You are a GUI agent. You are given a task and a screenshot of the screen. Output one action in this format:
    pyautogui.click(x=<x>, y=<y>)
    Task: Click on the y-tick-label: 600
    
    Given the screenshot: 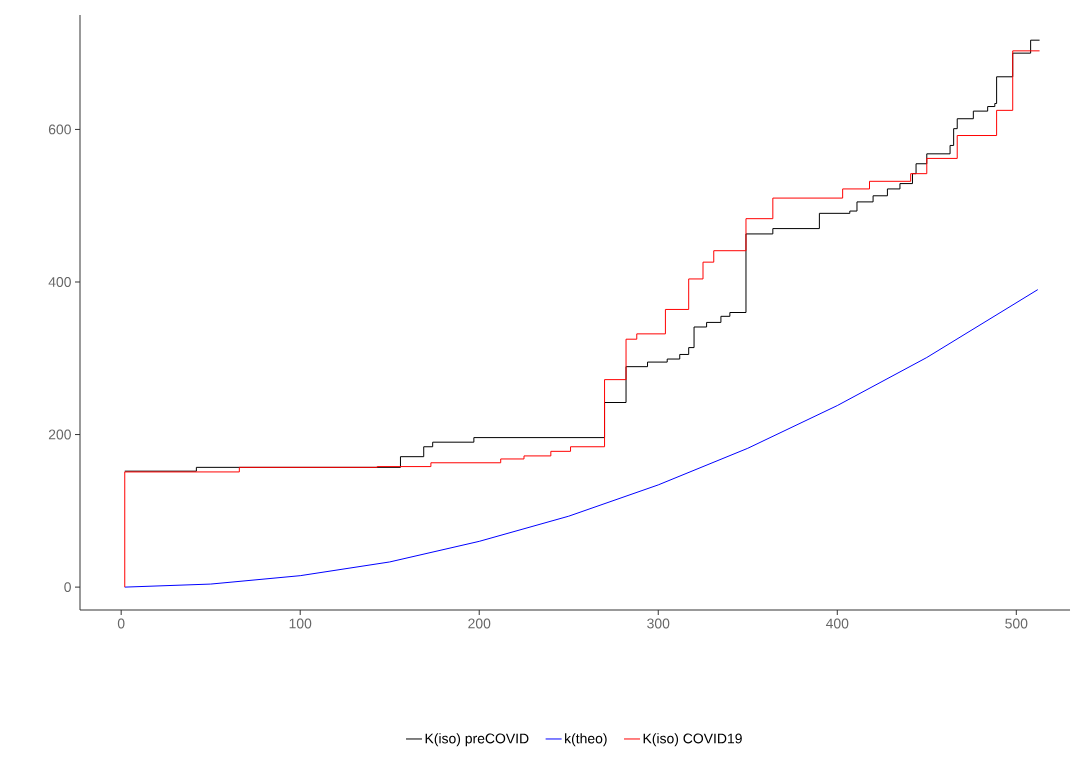 What is the action you would take?
    pyautogui.click(x=59, y=129)
    